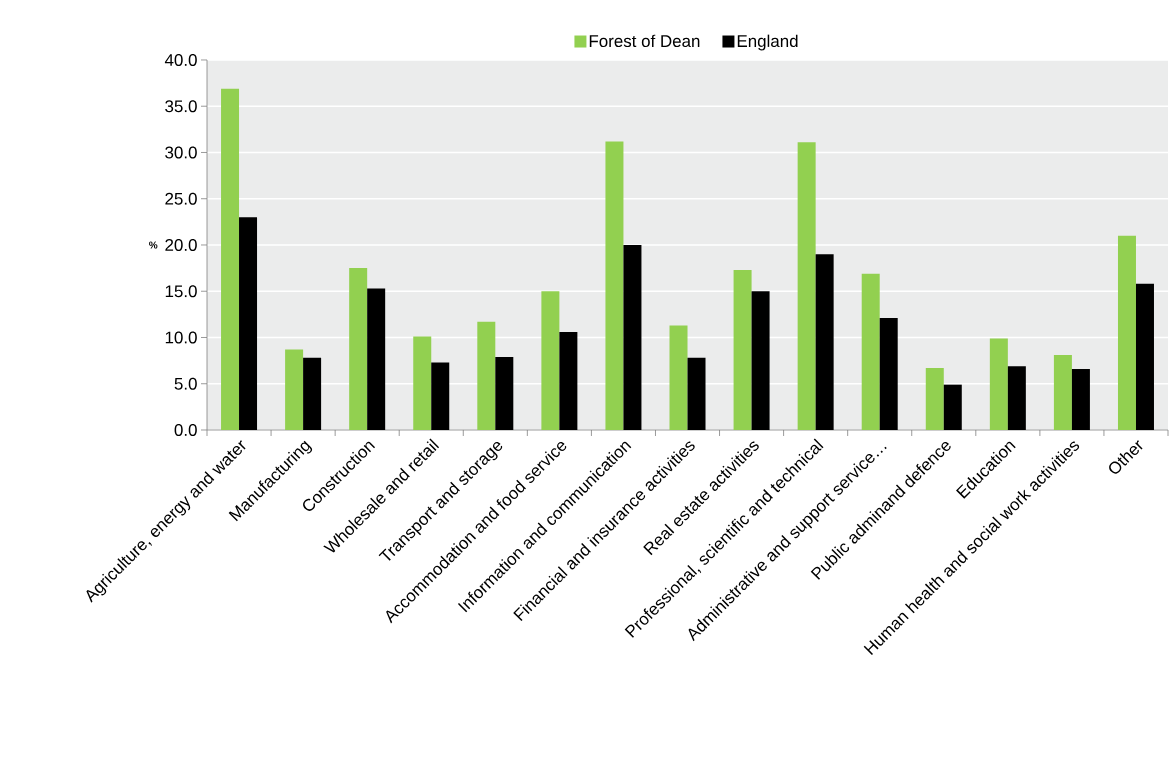 This screenshot has width=1171, height=772. What do you see at coordinates (181, 291) in the screenshot?
I see `y-tick-label: 15.0` at bounding box center [181, 291].